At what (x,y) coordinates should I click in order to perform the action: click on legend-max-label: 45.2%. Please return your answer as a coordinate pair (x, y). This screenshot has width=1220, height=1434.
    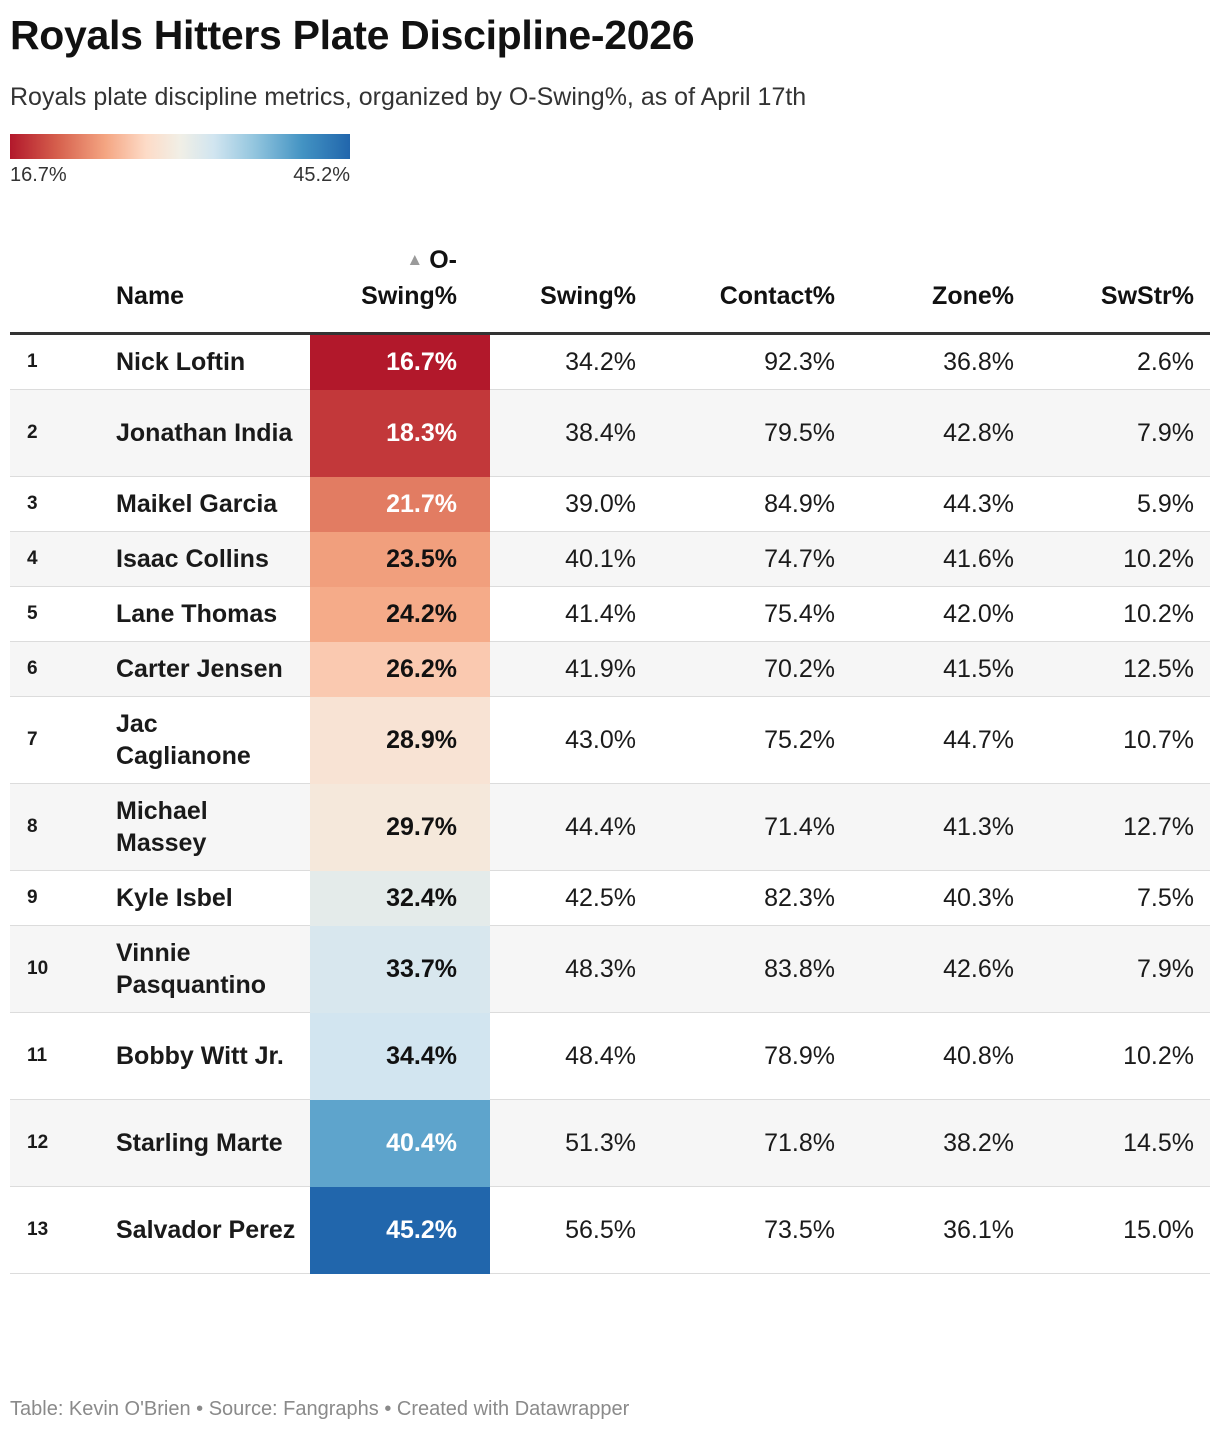
    Looking at the image, I should click on (321, 175).